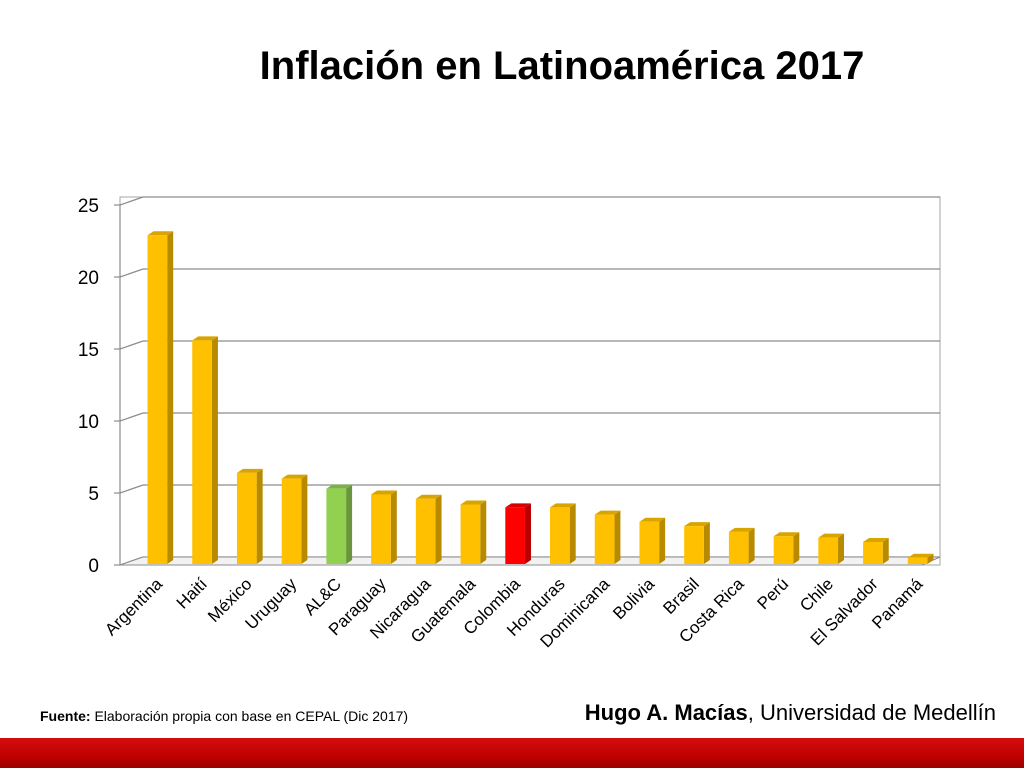 This screenshot has height=768, width=1024. What do you see at coordinates (518, 505) in the screenshot?
I see `bar-top-colombia` at bounding box center [518, 505].